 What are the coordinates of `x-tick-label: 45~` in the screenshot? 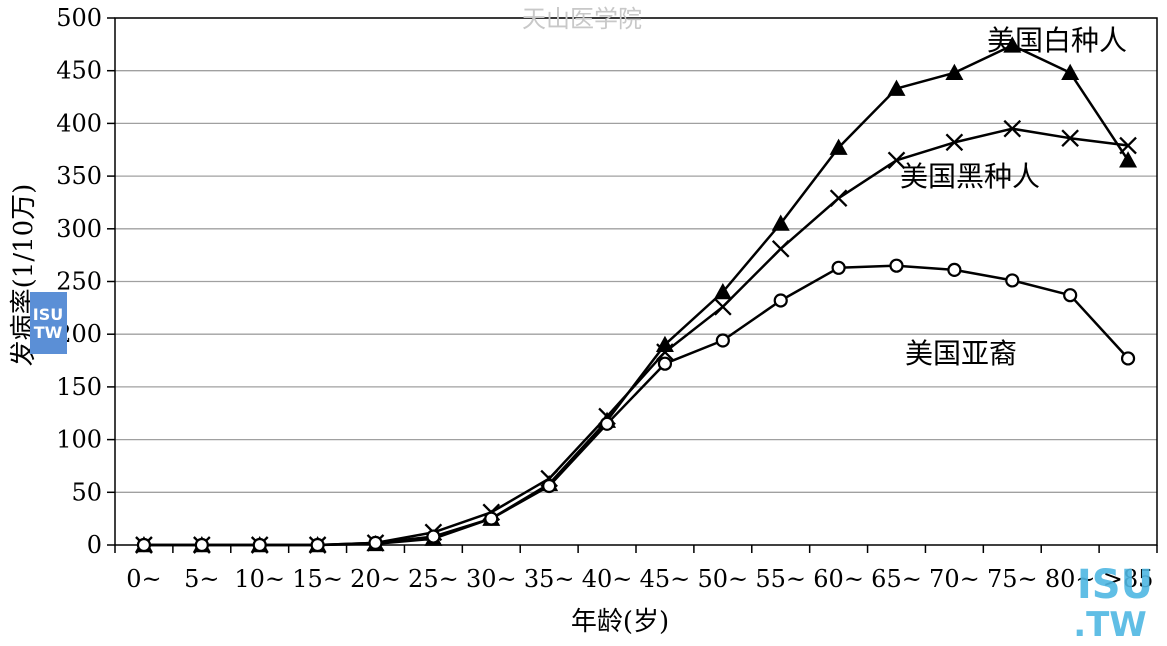 It's located at (665, 579).